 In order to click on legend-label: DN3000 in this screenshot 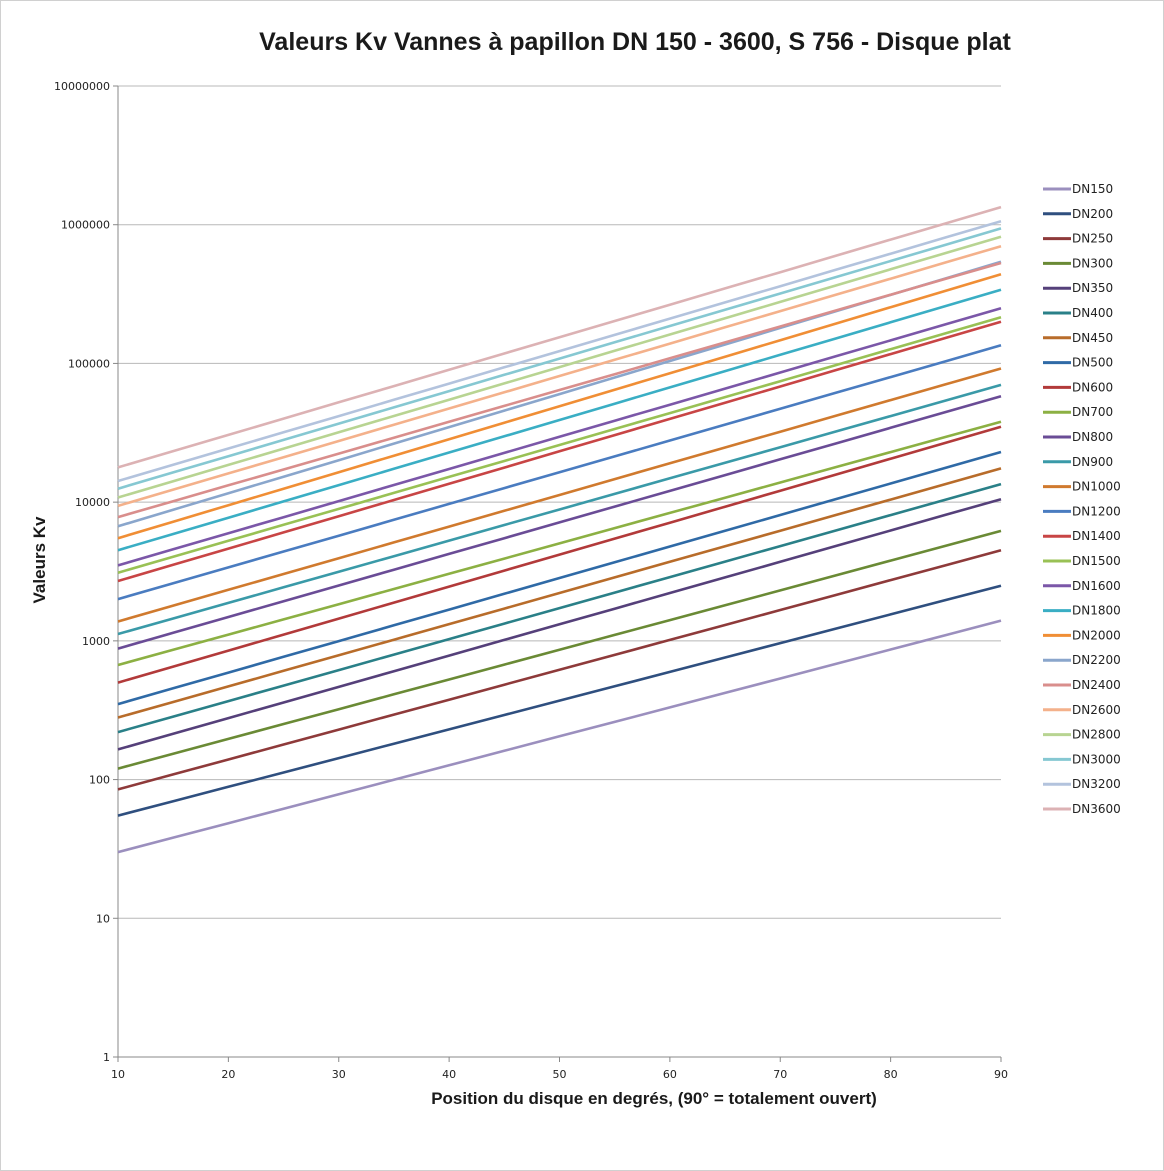, I will do `click(1096, 759)`.